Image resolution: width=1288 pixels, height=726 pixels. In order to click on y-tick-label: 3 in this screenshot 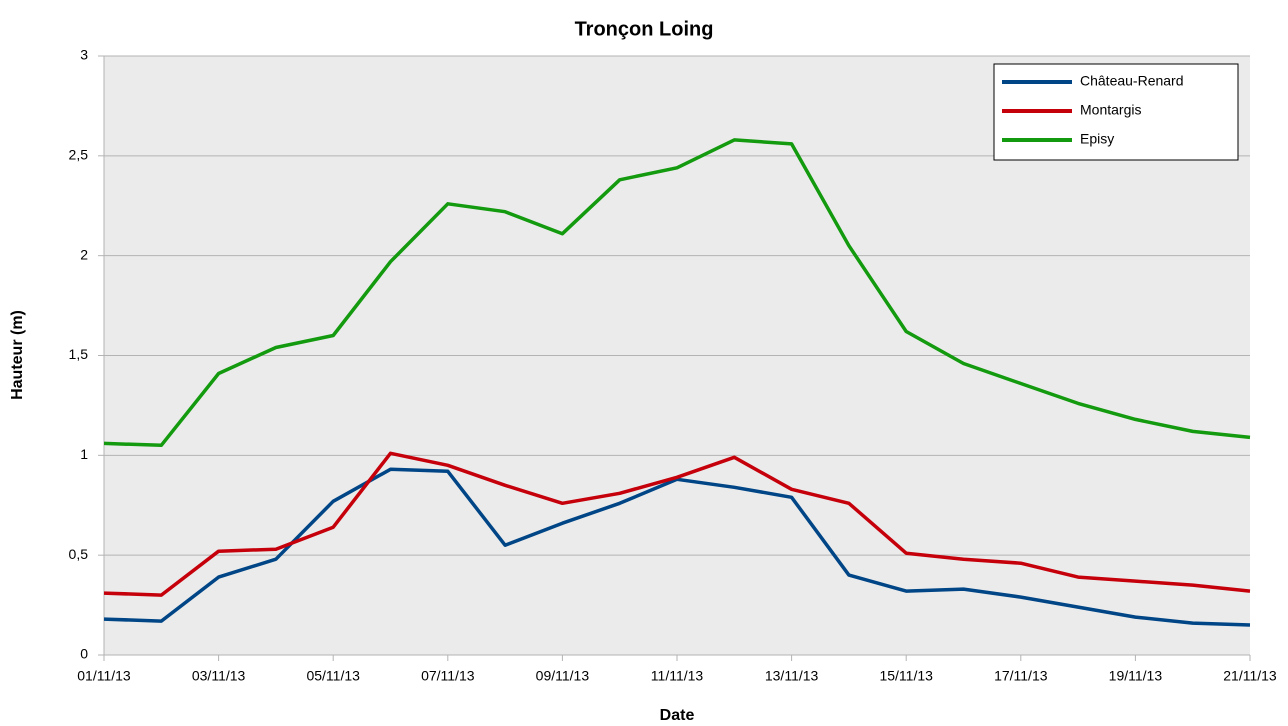, I will do `click(84, 55)`.